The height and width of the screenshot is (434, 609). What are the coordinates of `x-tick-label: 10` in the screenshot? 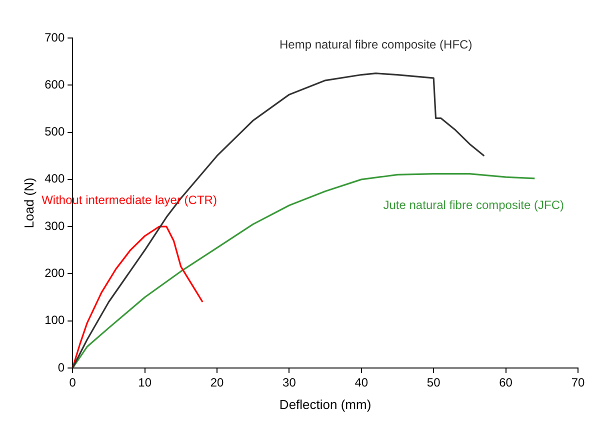 It's located at (145, 383).